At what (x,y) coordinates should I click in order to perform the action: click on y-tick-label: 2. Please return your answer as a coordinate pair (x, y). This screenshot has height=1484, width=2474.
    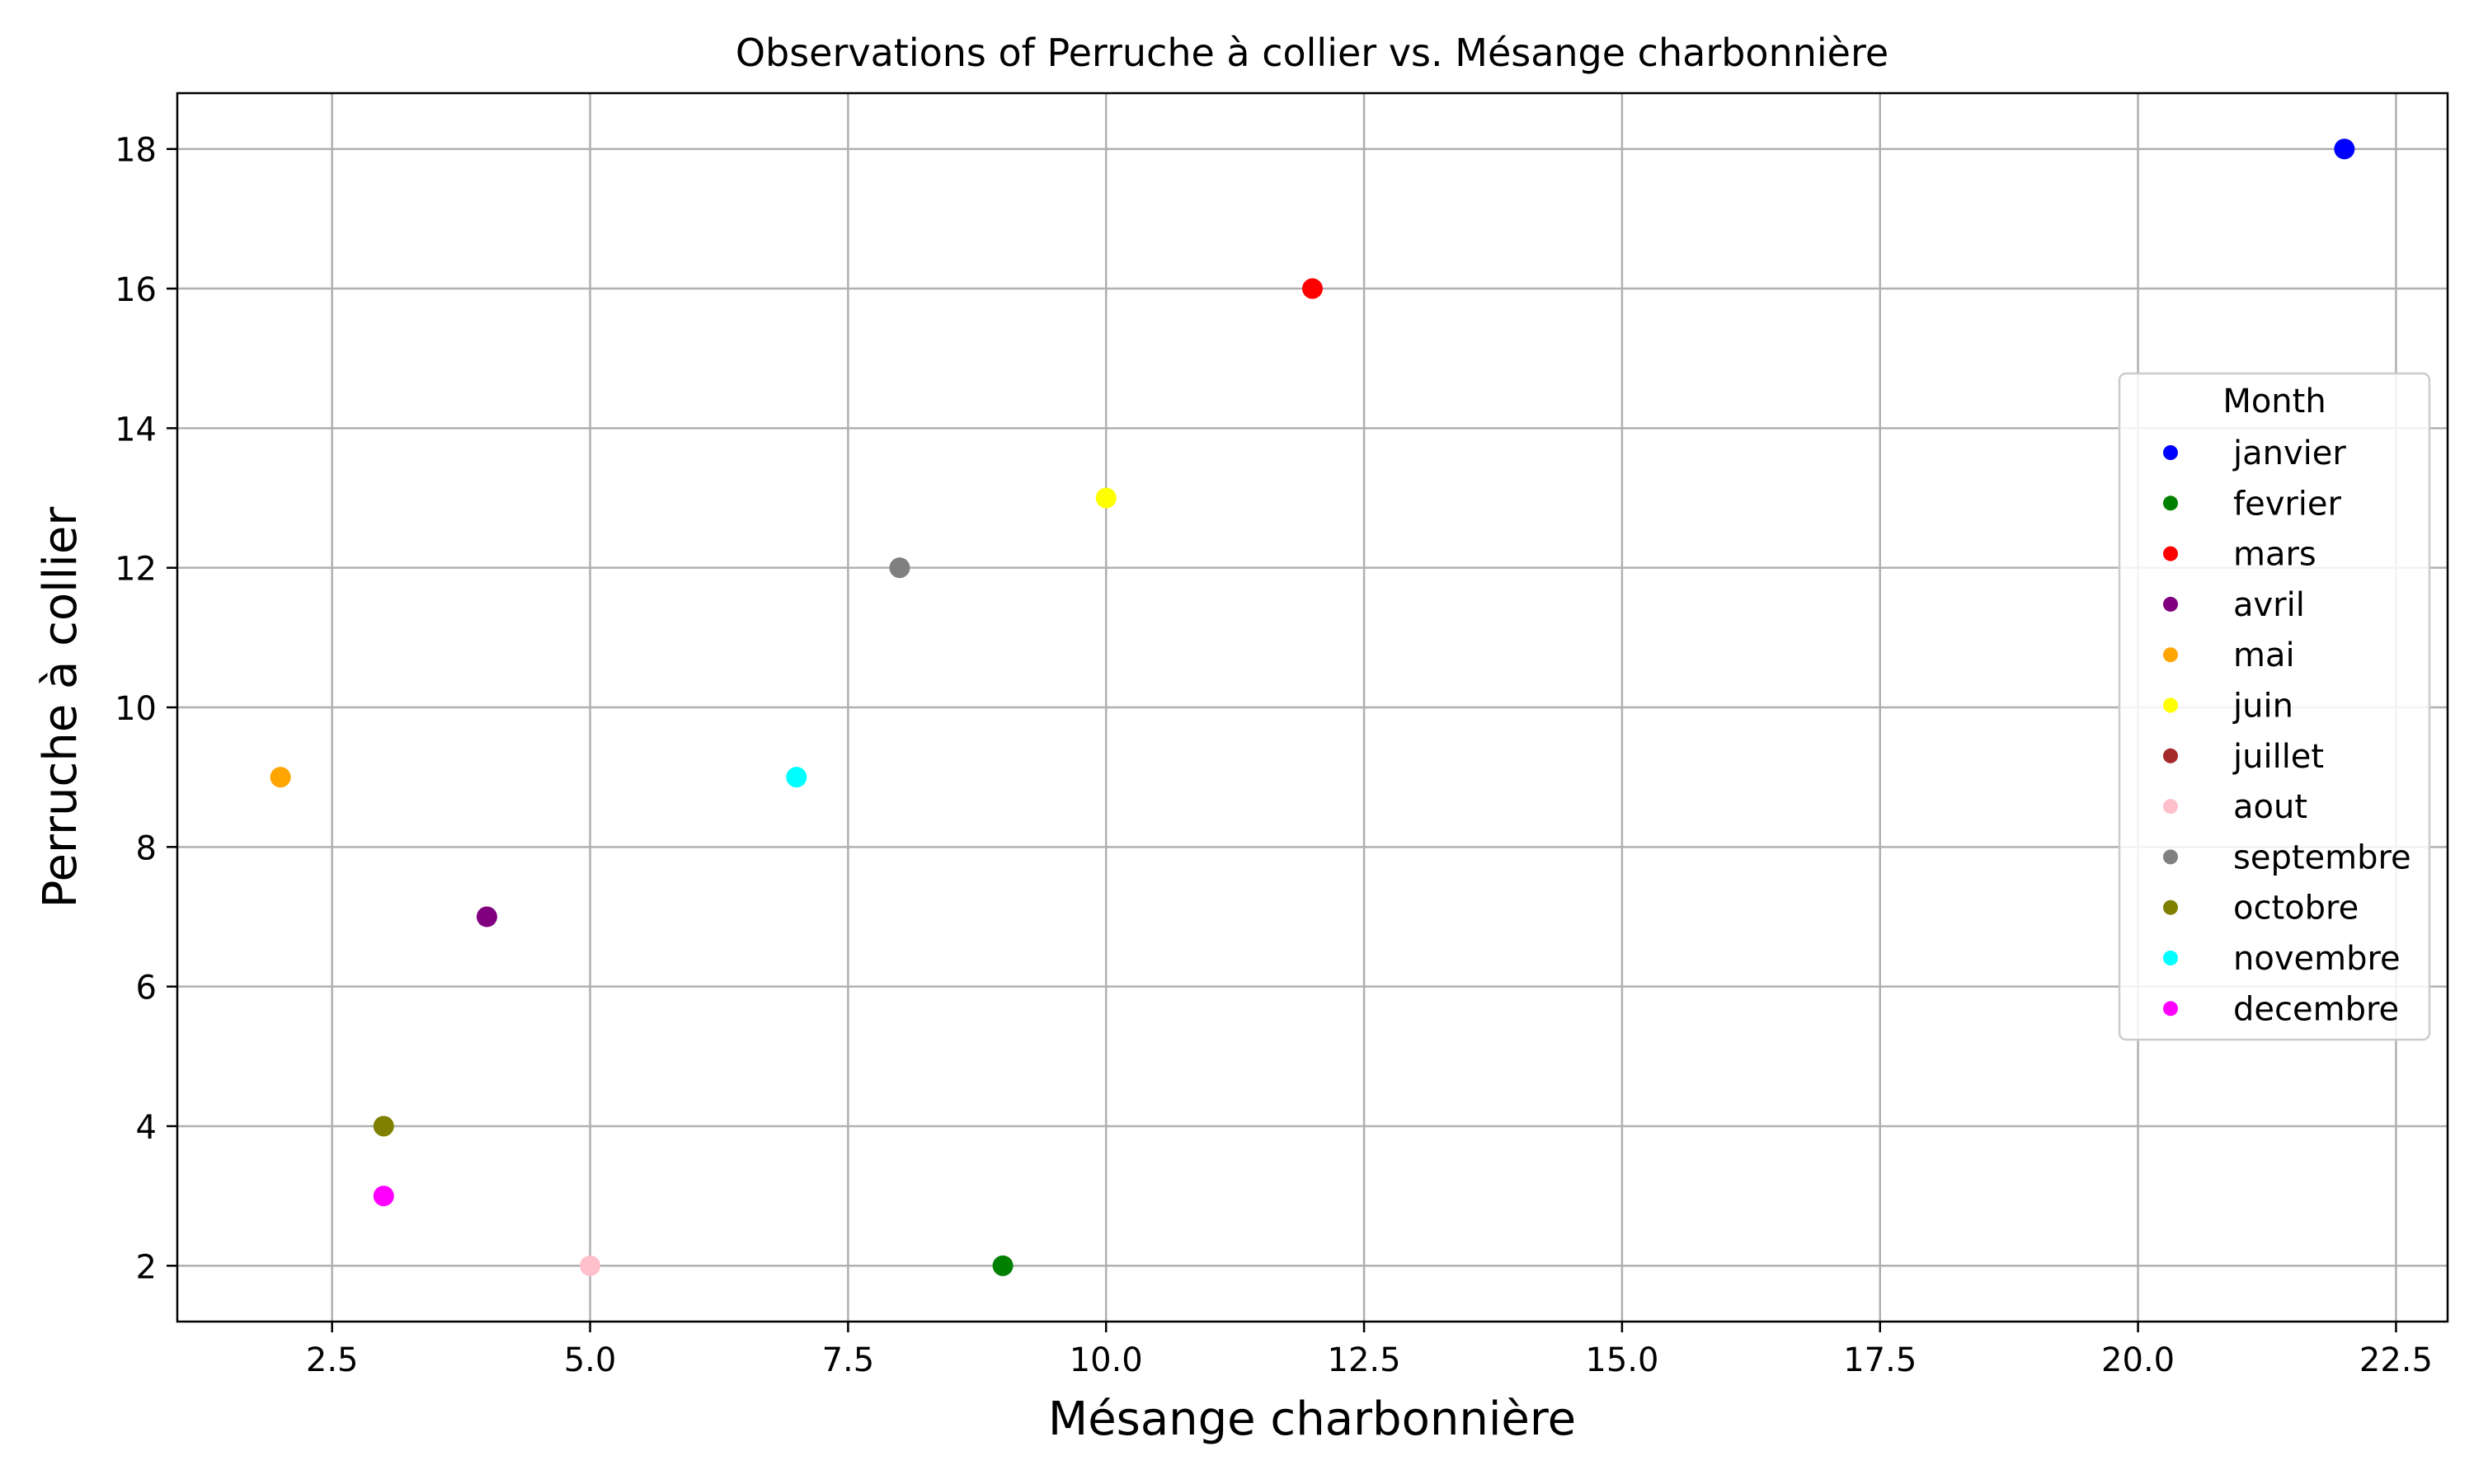
    Looking at the image, I should click on (146, 1267).